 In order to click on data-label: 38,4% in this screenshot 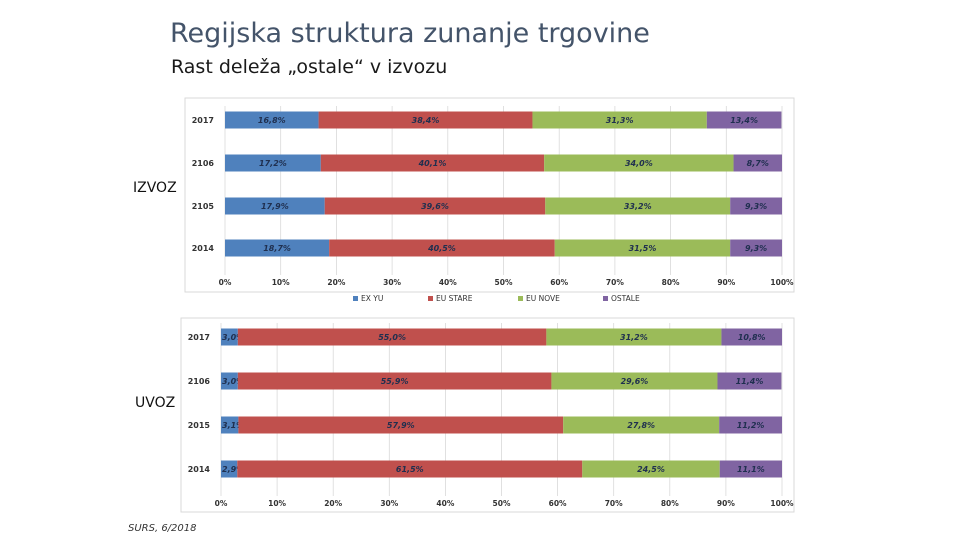, I will do `click(426, 120)`.